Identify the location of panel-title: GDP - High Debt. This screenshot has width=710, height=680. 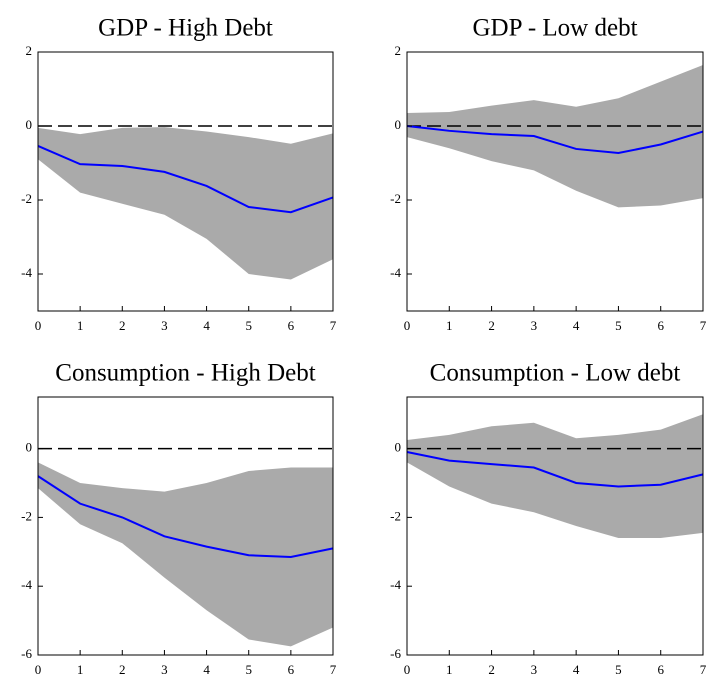
(185, 28).